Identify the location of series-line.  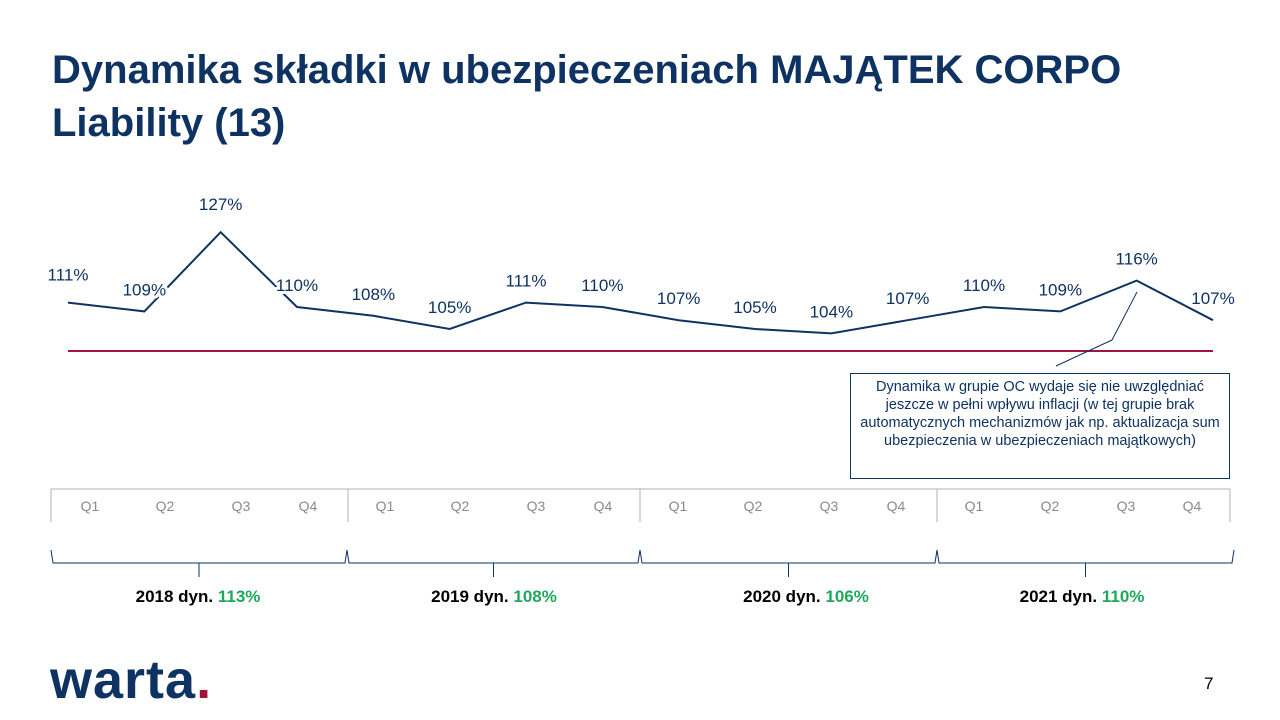
(640, 282).